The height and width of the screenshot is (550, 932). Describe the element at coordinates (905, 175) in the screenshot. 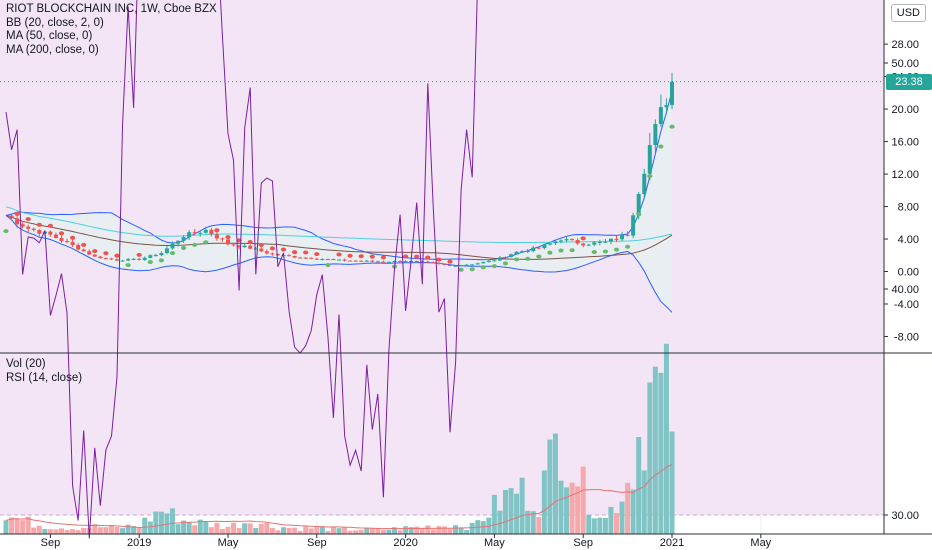

I see `price-tick-label: 12.00` at that location.